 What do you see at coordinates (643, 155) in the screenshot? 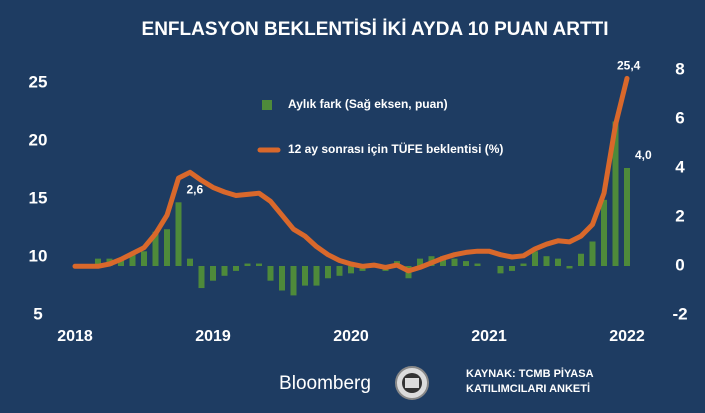
I see `data-label: 4,0` at bounding box center [643, 155].